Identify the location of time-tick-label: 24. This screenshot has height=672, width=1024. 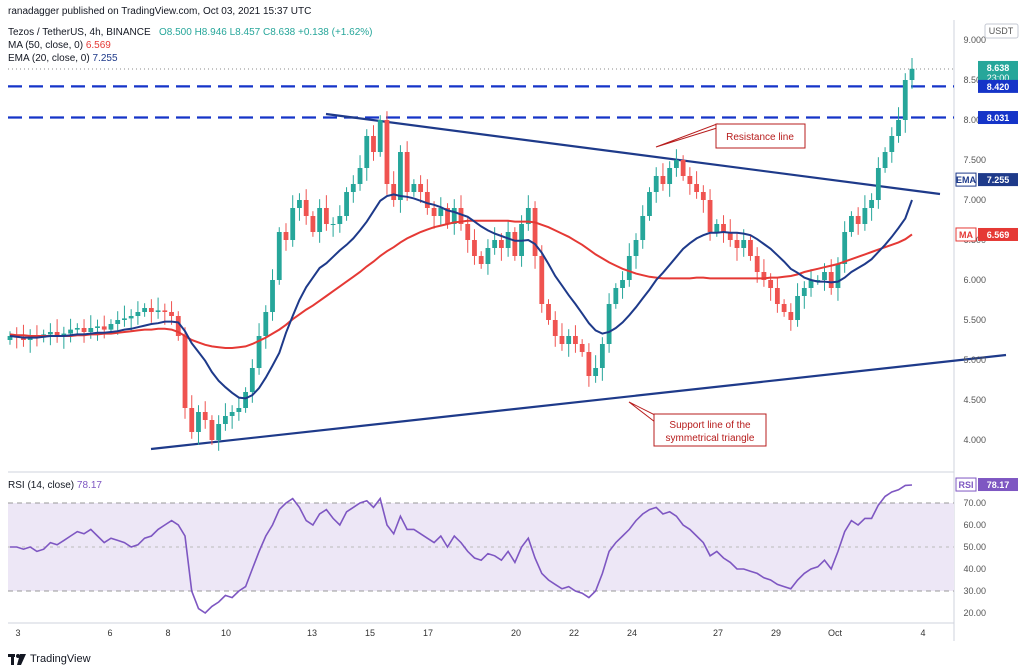
(632, 633).